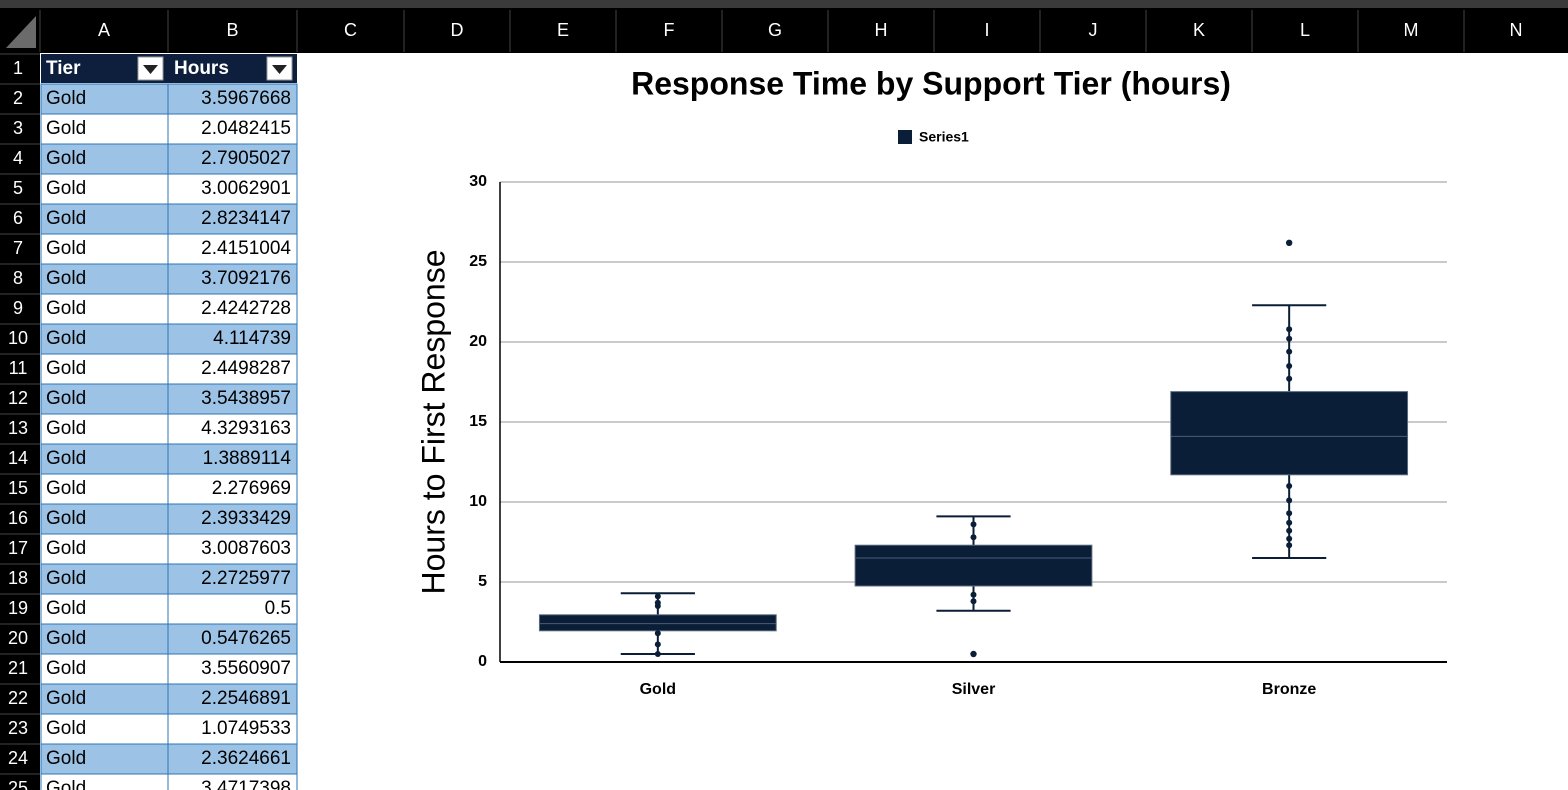 This screenshot has width=1568, height=790. What do you see at coordinates (775, 30) in the screenshot?
I see `column-header: G` at bounding box center [775, 30].